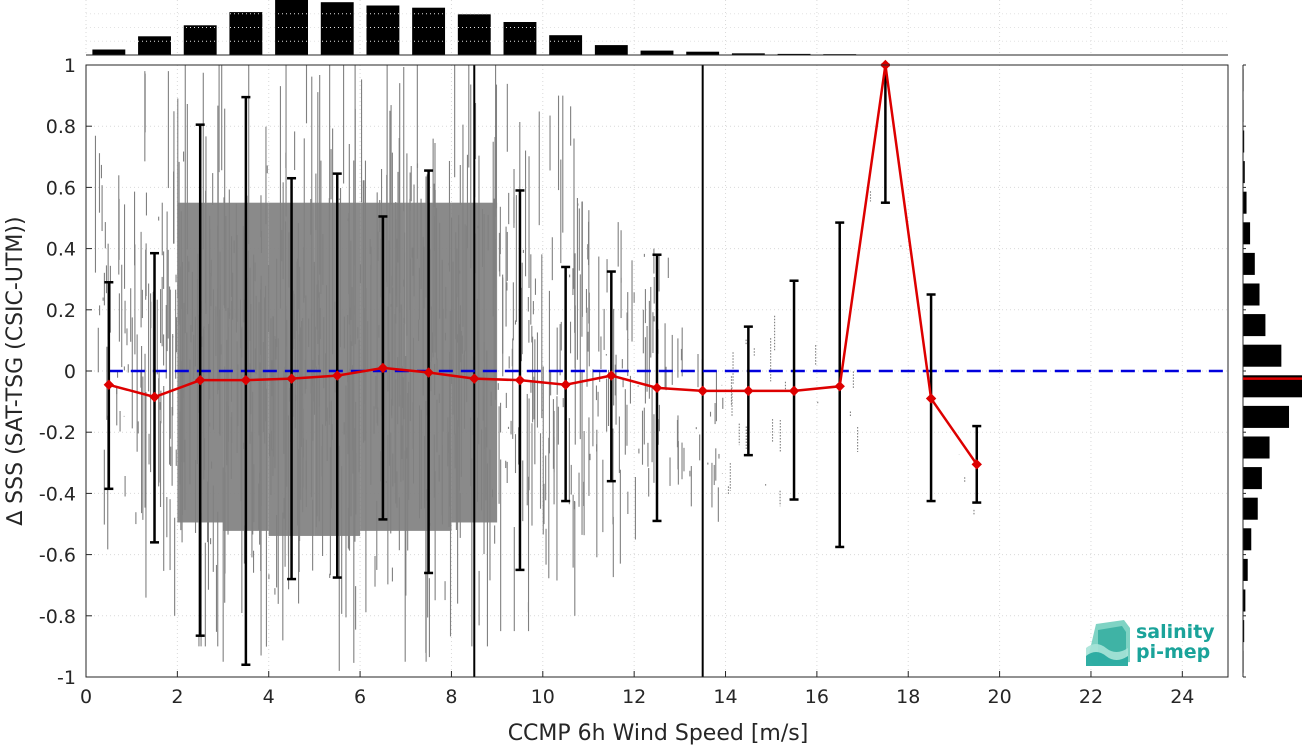 The width and height of the screenshot is (1302, 751). What do you see at coordinates (57, 556) in the screenshot?
I see `y-tick-label: -0.6` at bounding box center [57, 556].